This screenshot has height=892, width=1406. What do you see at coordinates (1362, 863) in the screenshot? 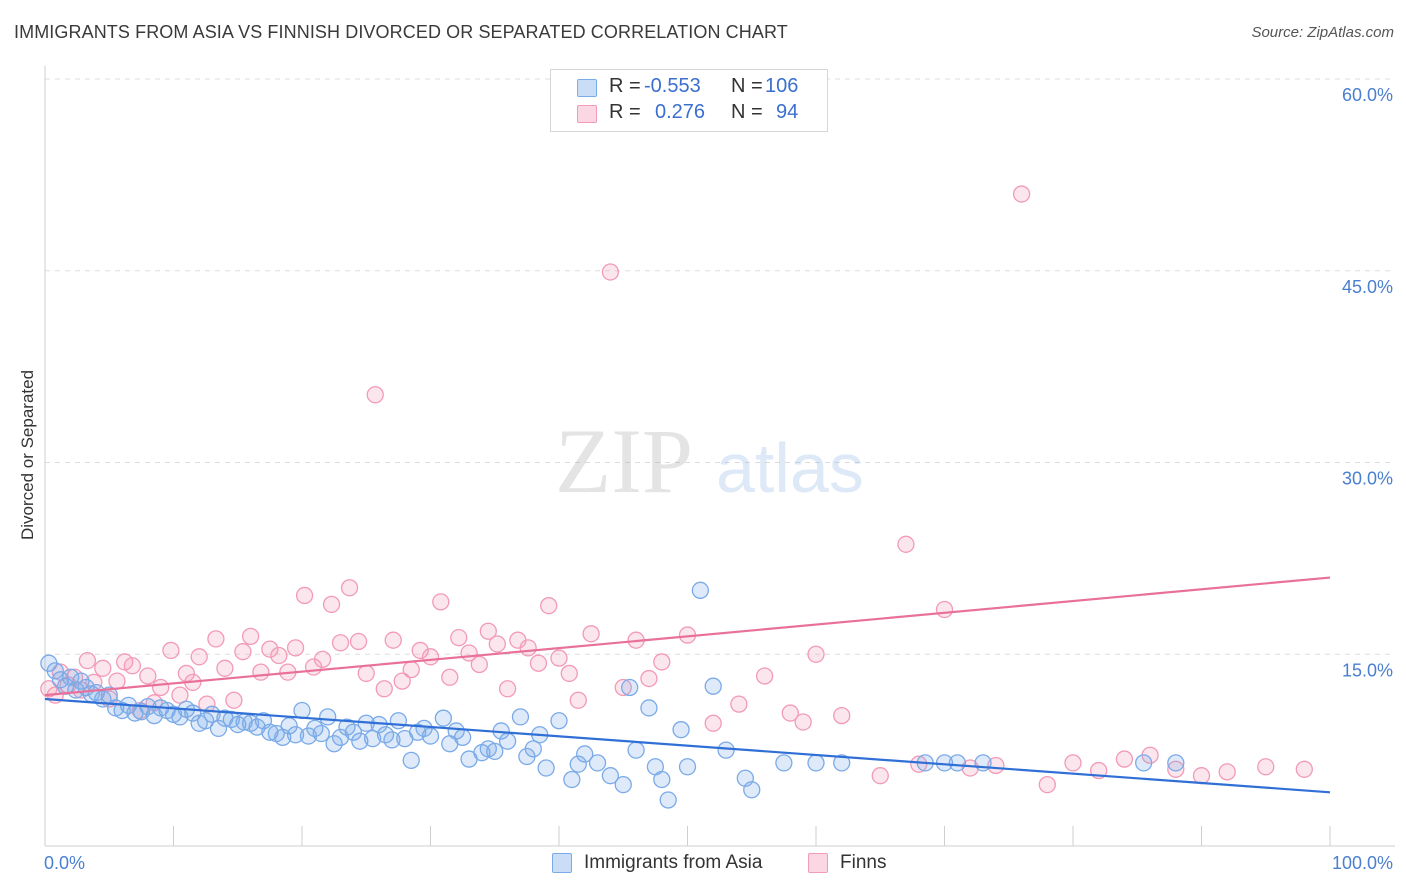
I see `x-tick-label: 100.0%` at bounding box center [1362, 863].